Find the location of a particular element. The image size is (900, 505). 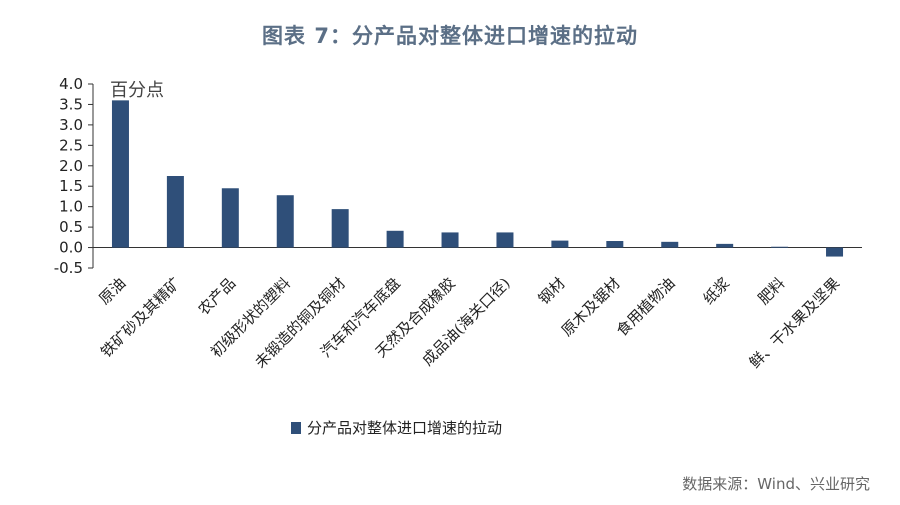

y-tick-label: 1.0 is located at coordinates (71, 207).